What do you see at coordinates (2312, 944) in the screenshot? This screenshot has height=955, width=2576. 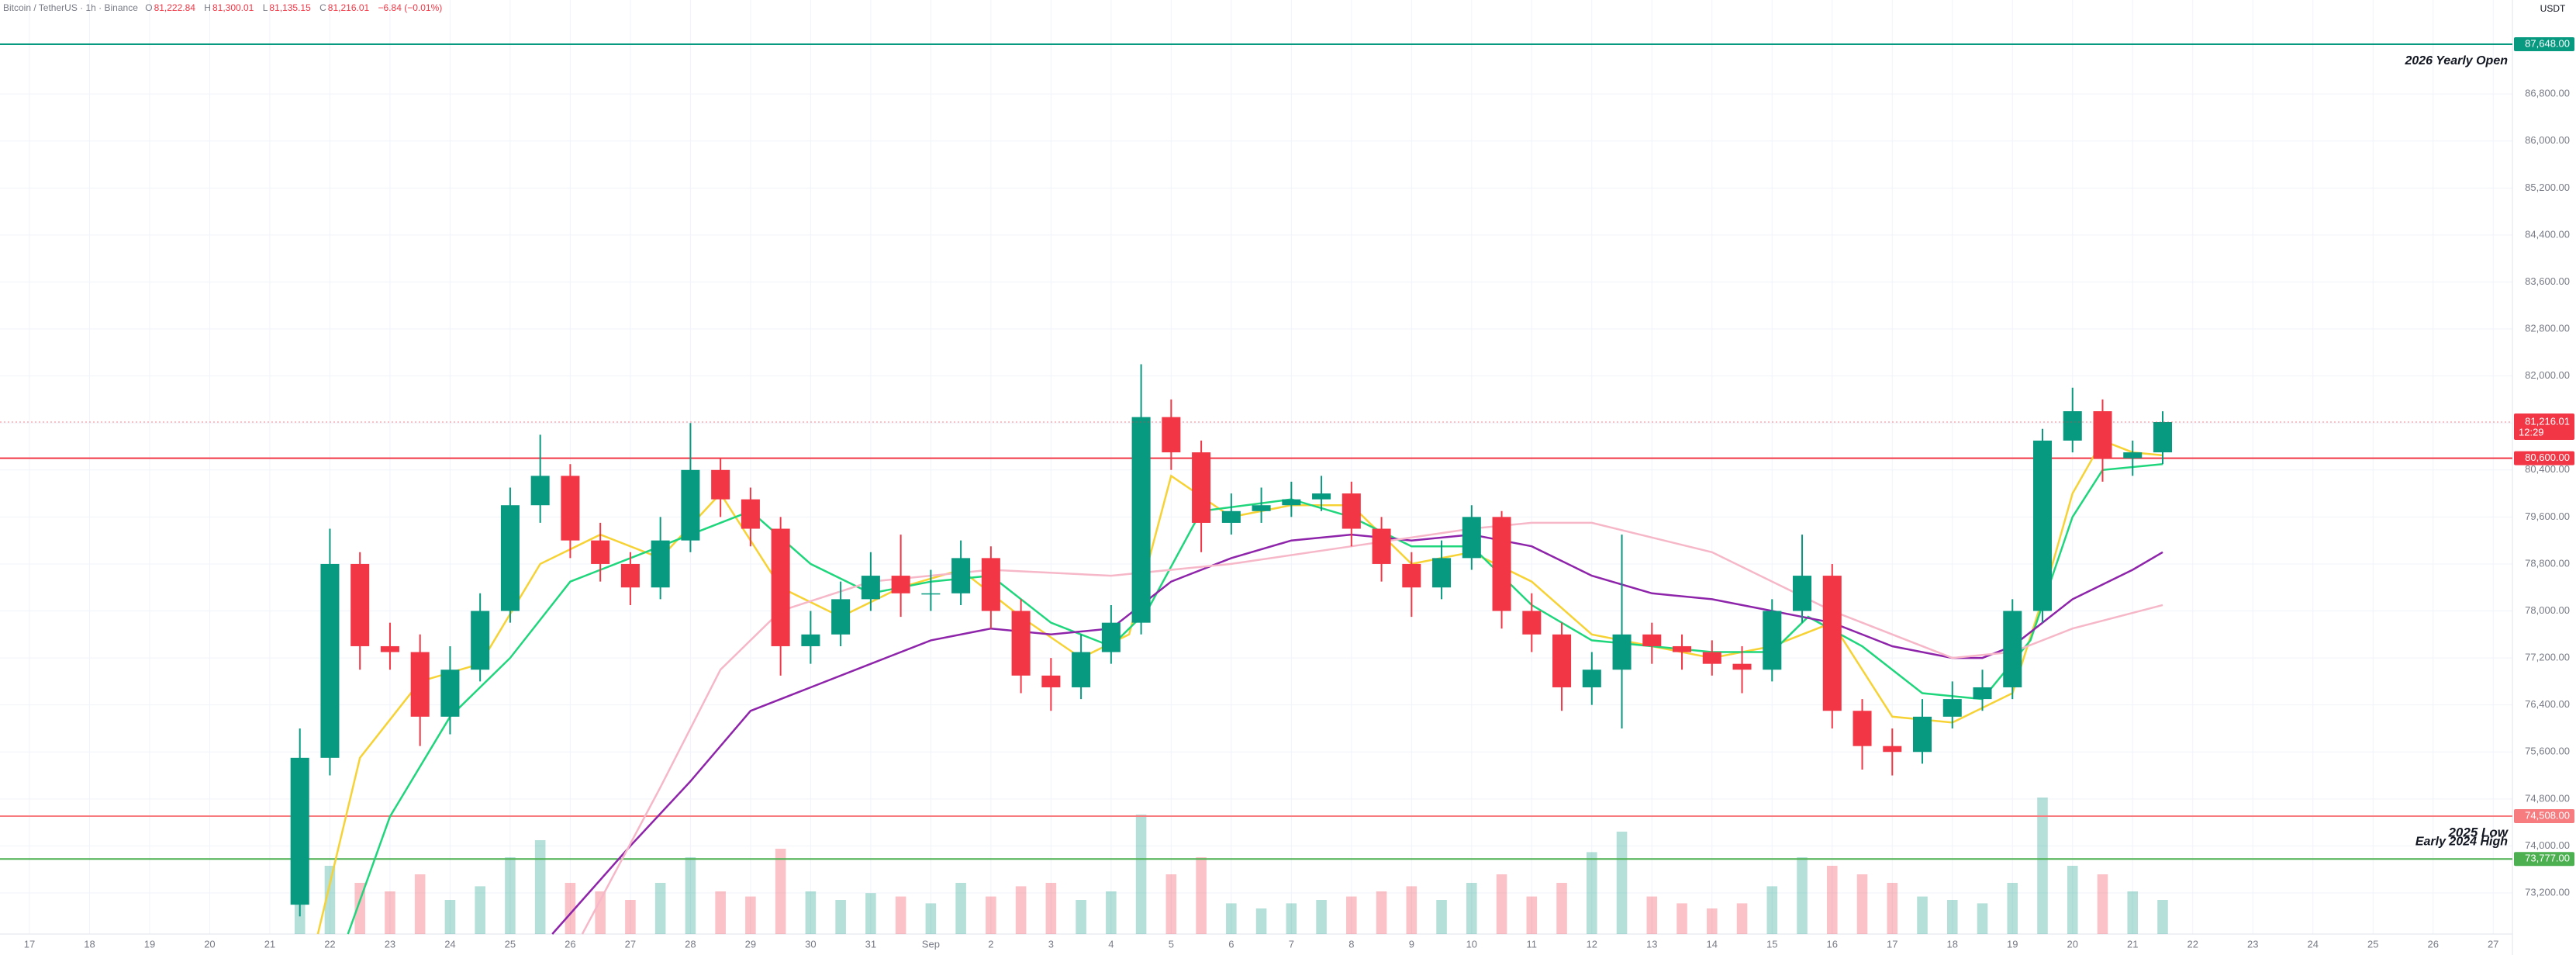 I see `x-tick-label: 24` at bounding box center [2312, 944].